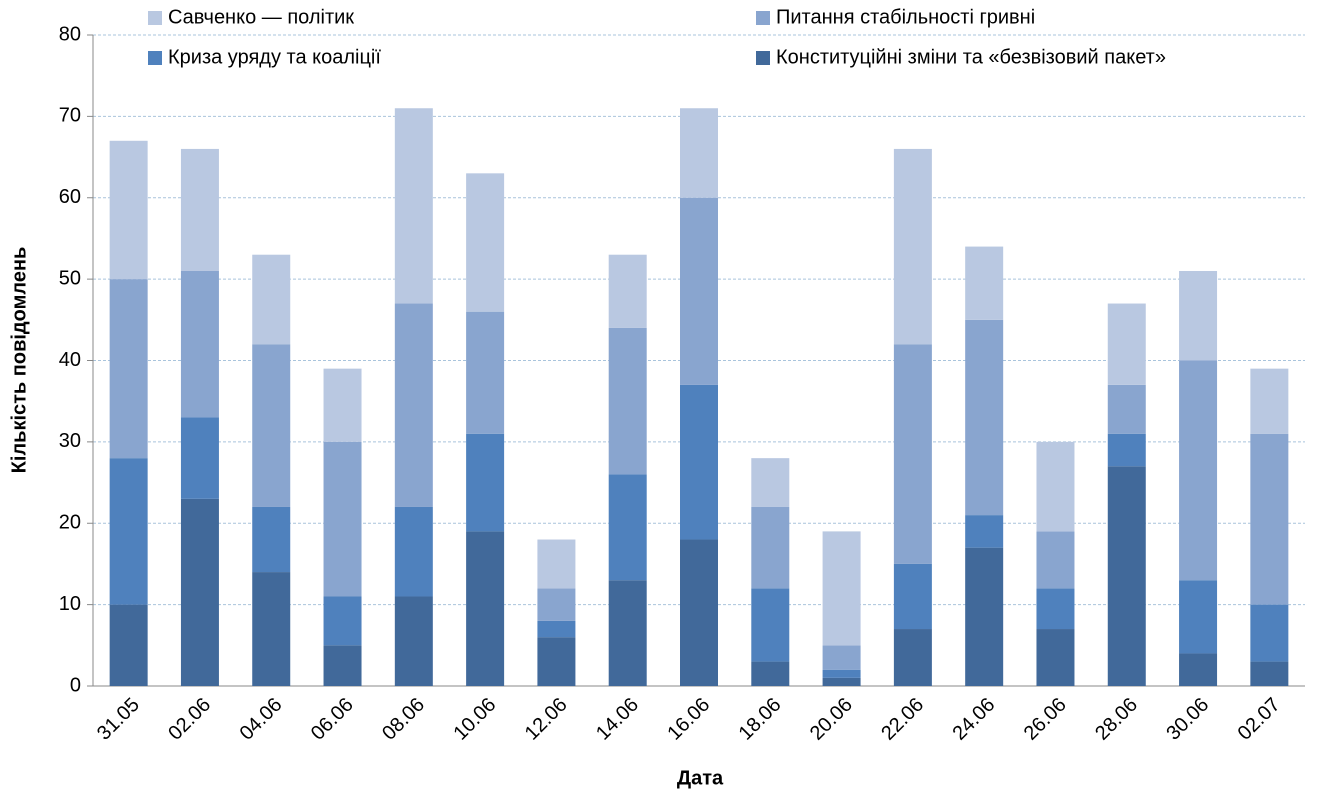 This screenshot has width=1318, height=796. What do you see at coordinates (700, 778) in the screenshot?
I see `x-axis-title: Дата` at bounding box center [700, 778].